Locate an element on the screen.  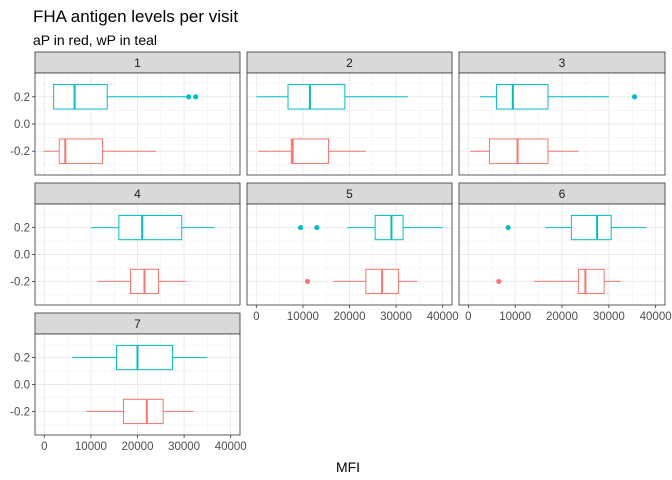
chart-title: FHA antigen levels per visit is located at coordinates (135, 16).